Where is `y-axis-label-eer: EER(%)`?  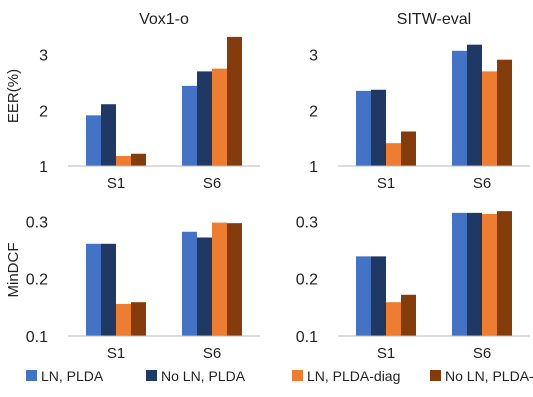
y-axis-label-eer: EER(%) is located at coordinates (13, 96).